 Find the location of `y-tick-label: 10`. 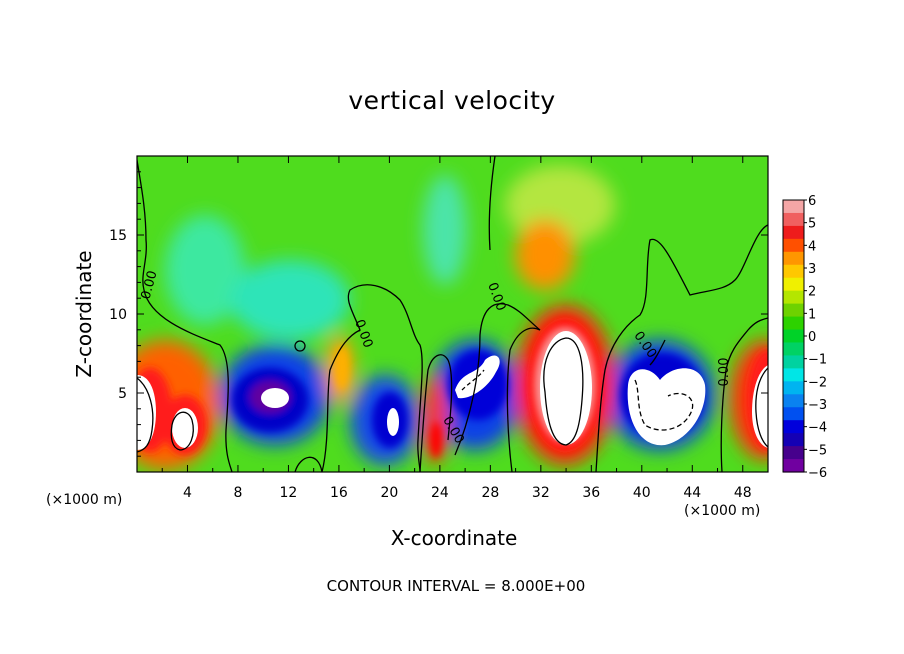

y-tick-label: 10 is located at coordinates (118, 315).